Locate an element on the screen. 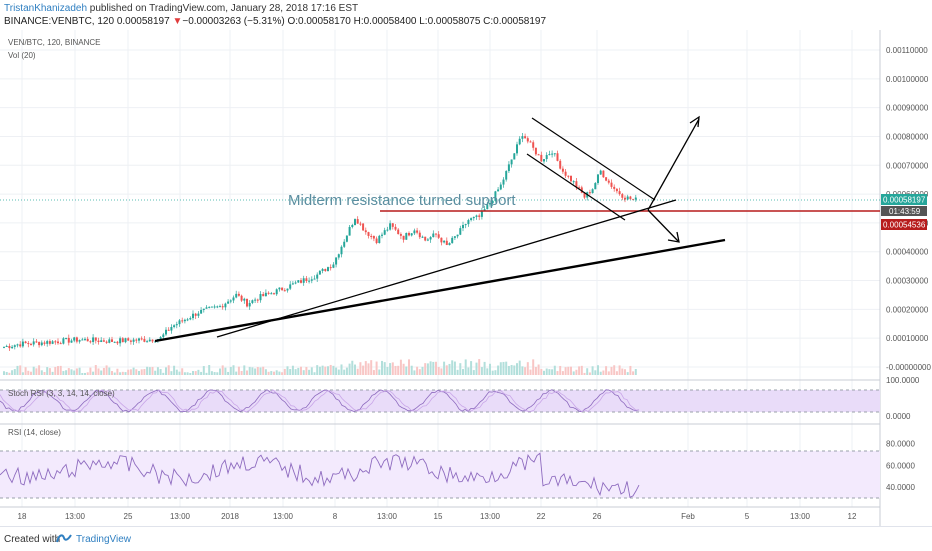 The image size is (932, 551). short-trendline is located at coordinates (446, 268).